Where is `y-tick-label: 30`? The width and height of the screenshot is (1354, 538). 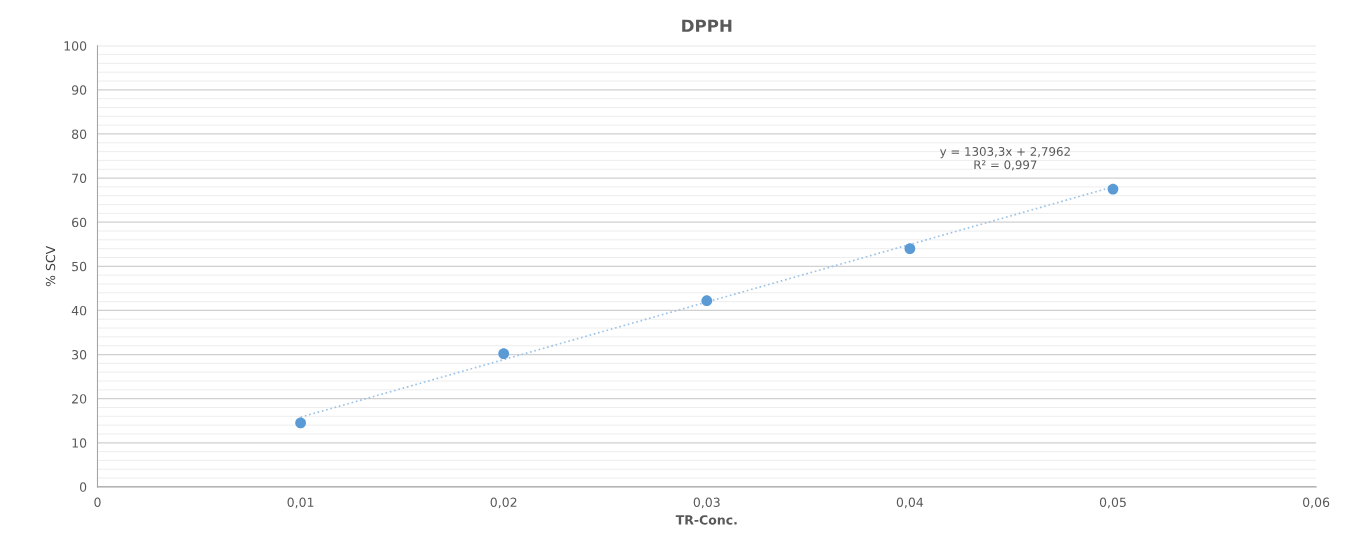 y-tick-label: 30 is located at coordinates (79, 355).